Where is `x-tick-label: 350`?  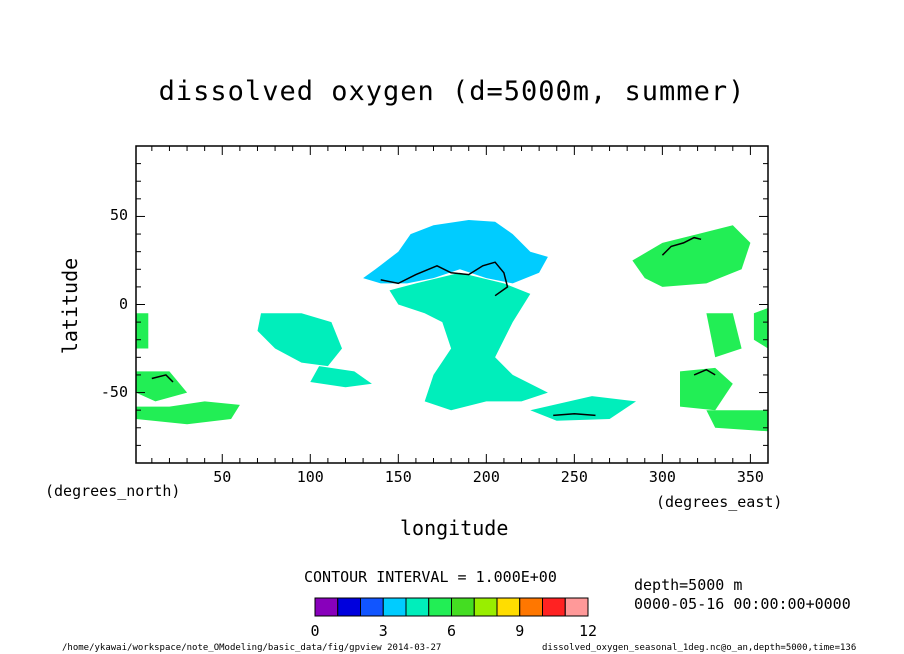
x-tick-label: 350 is located at coordinates (750, 477).